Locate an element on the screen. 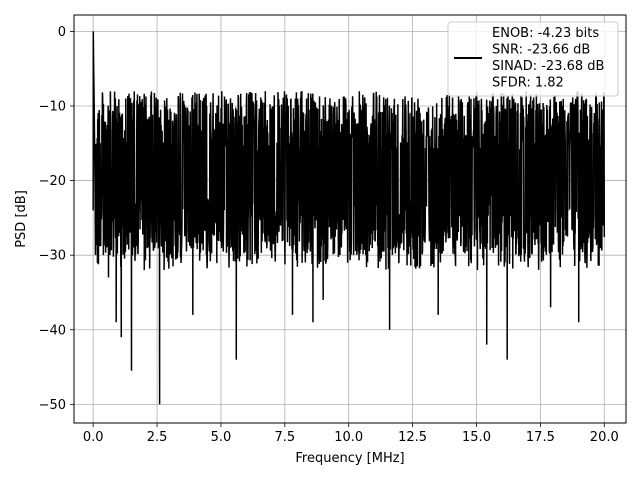 The image size is (640, 480). x-axis-label: Frequency [MHz] is located at coordinates (349, 458).